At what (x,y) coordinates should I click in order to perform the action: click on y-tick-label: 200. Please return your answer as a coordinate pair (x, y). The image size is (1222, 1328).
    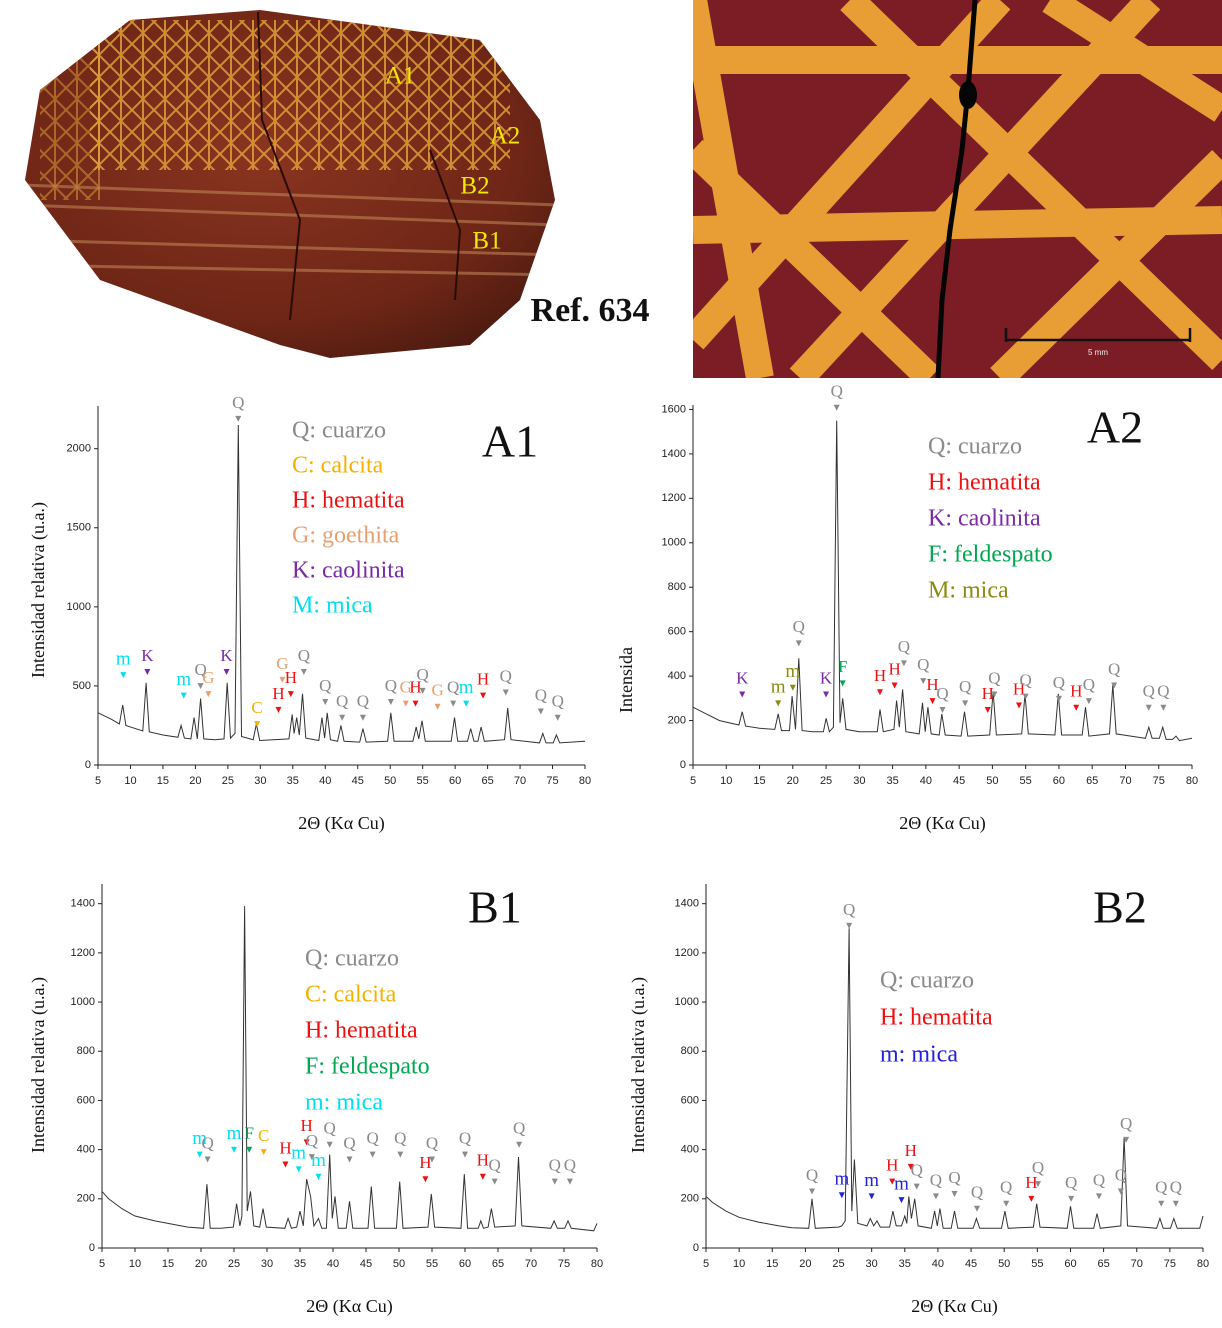
    Looking at the image, I should click on (86, 1199).